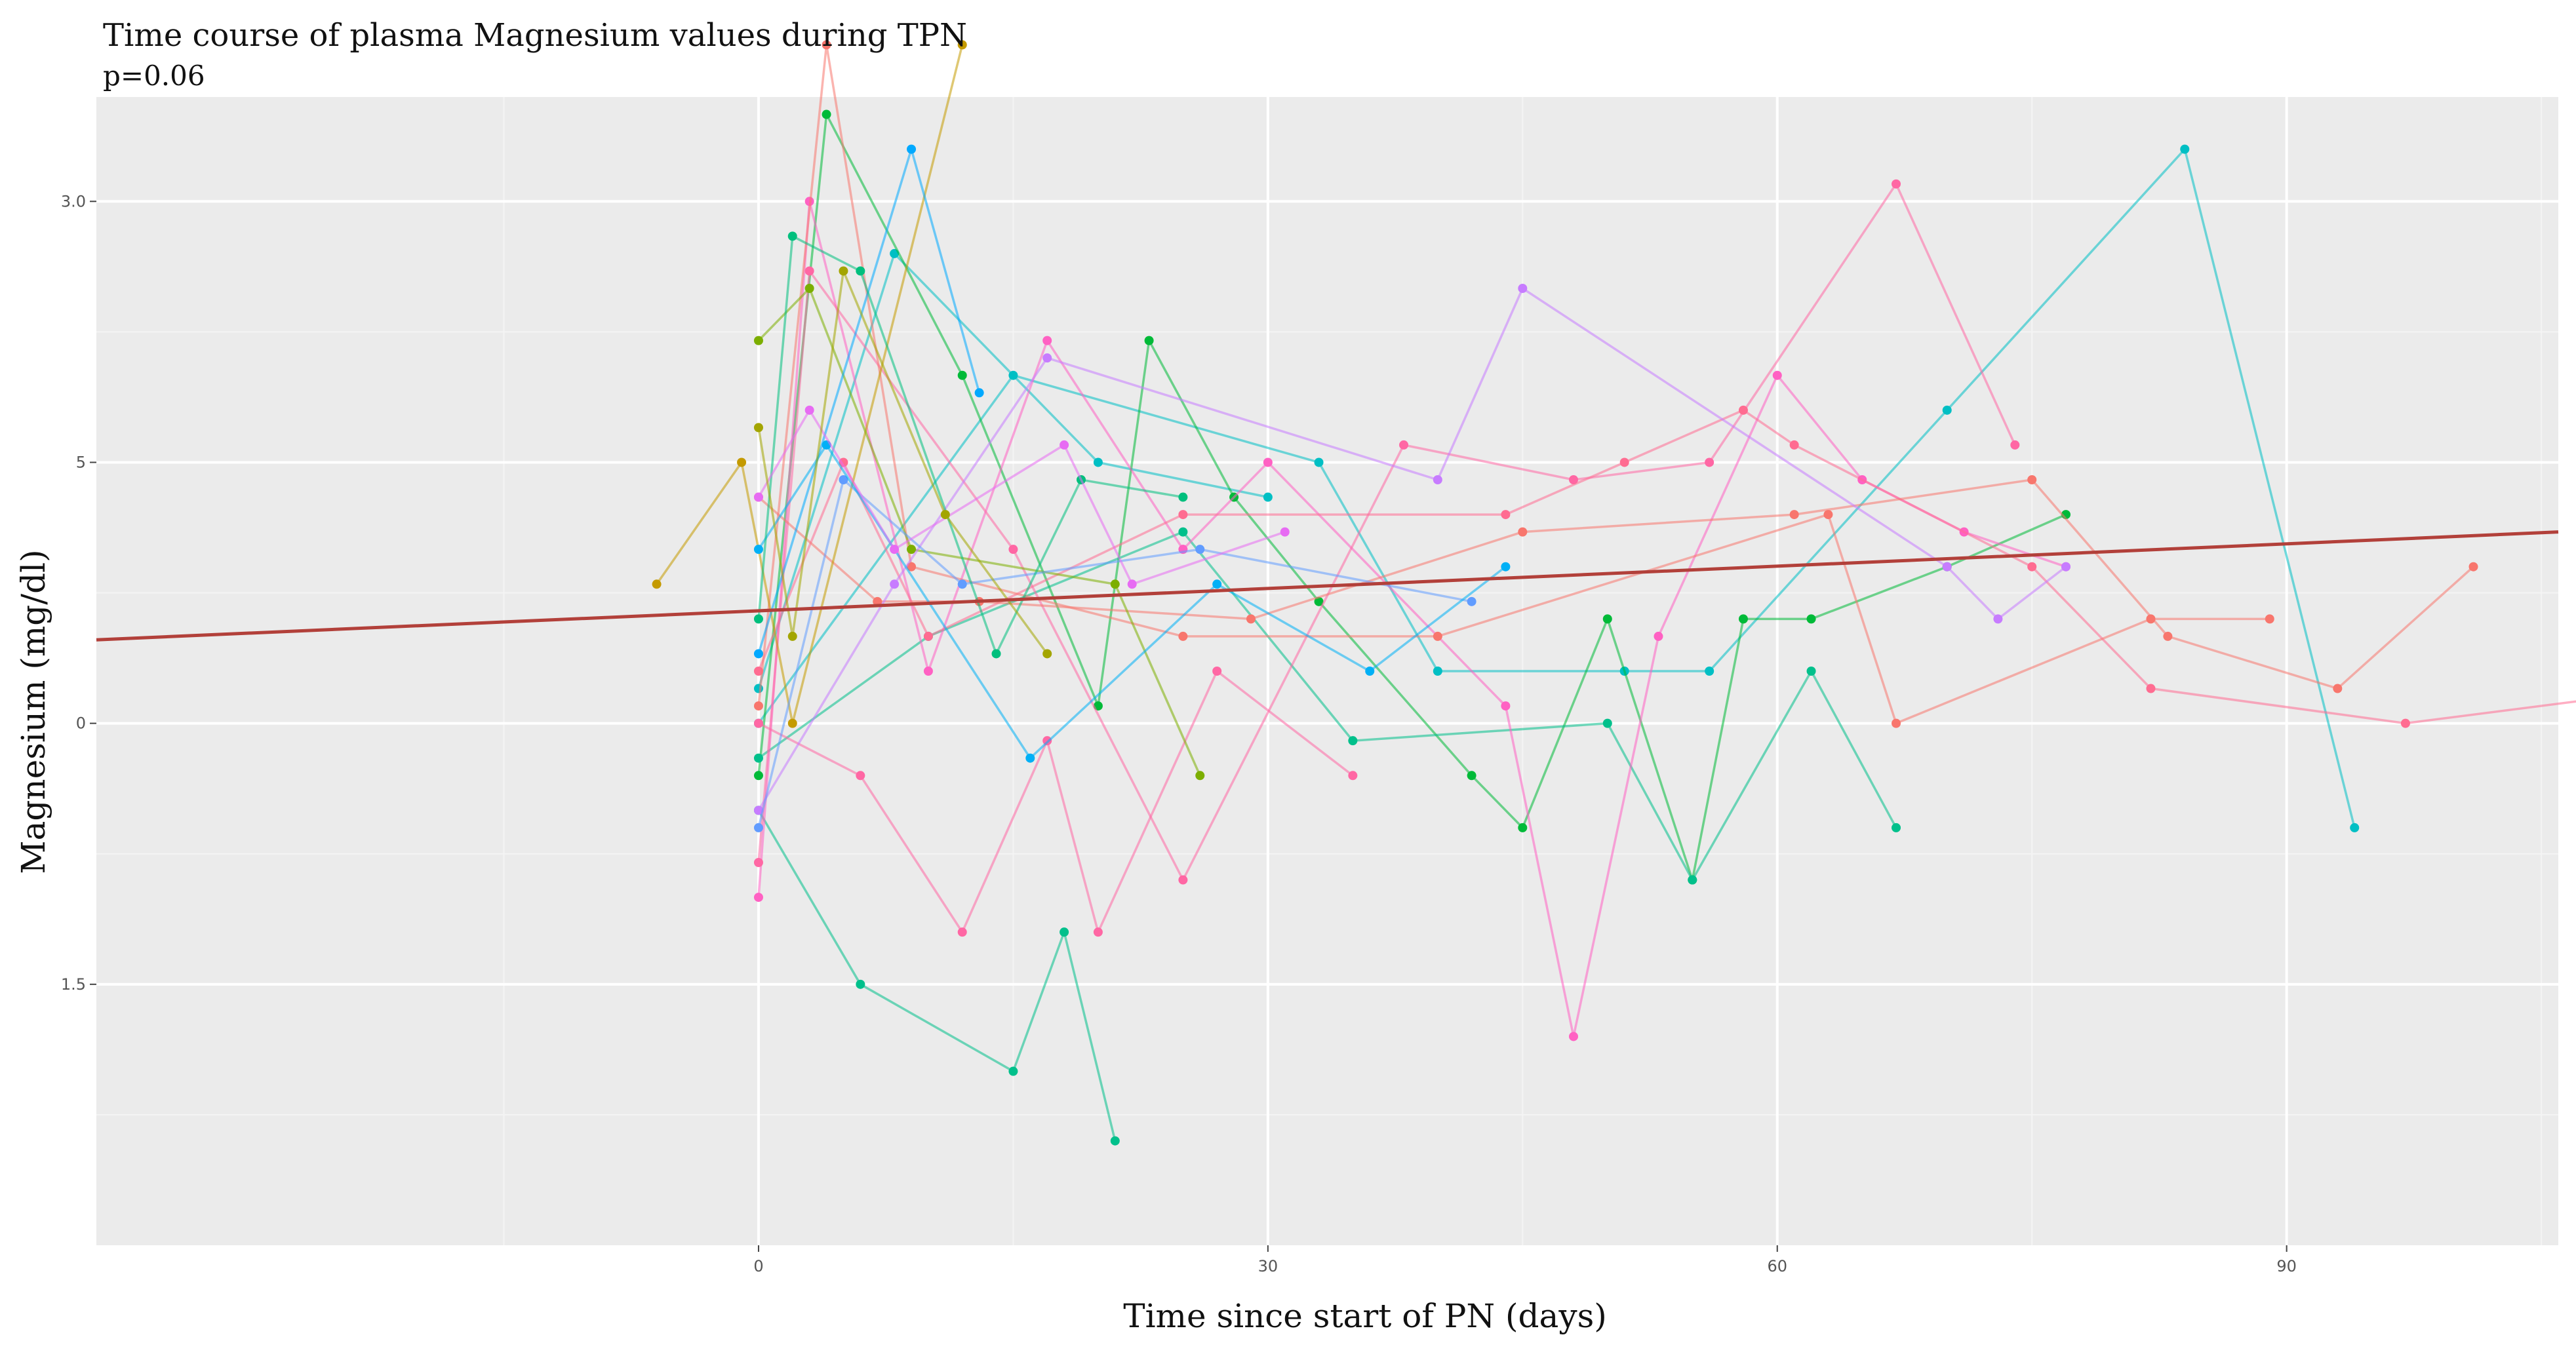  Describe the element at coordinates (1365, 1316) in the screenshot. I see `x-axis-title: Time since start of PN (days)` at that location.